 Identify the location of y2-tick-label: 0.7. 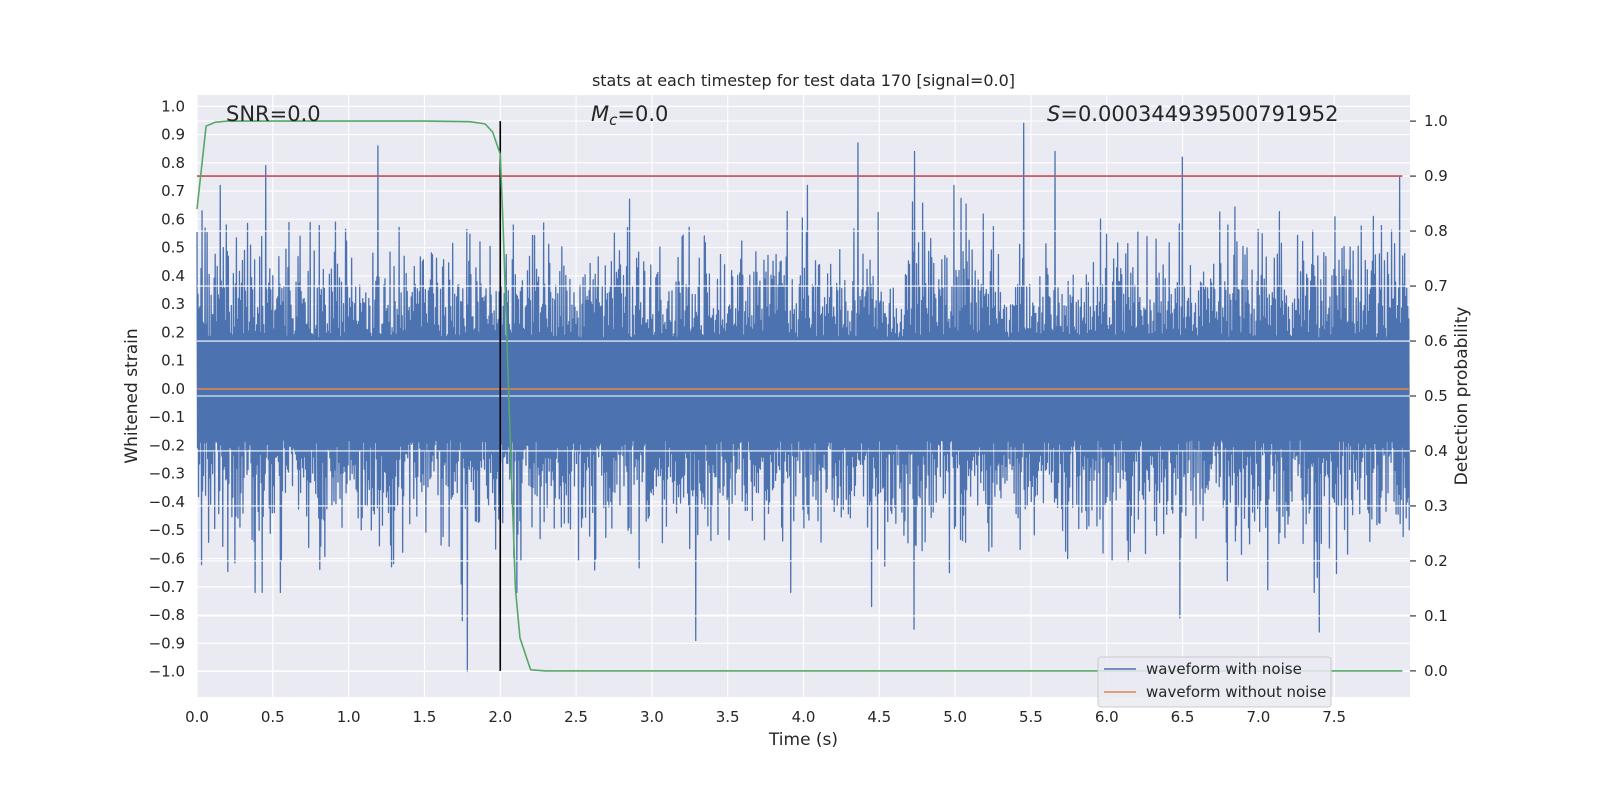
(1436, 286).